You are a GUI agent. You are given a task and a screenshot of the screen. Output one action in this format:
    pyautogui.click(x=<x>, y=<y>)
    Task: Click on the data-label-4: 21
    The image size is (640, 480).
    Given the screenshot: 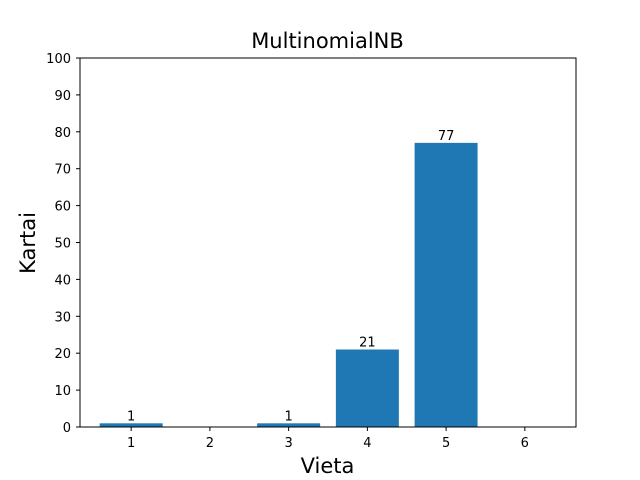 What is the action you would take?
    pyautogui.click(x=367, y=343)
    